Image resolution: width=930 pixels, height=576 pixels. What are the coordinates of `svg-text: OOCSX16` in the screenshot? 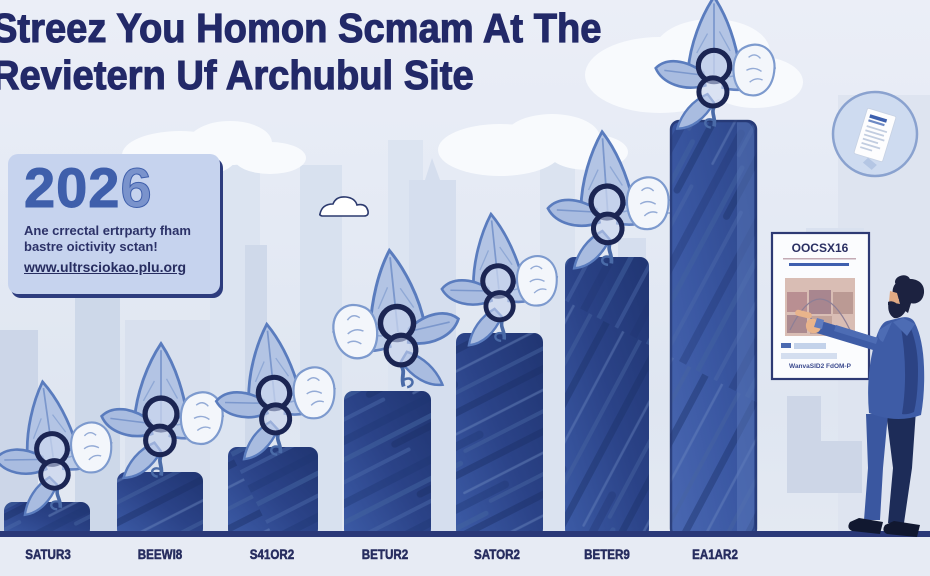 It's located at (820, 248).